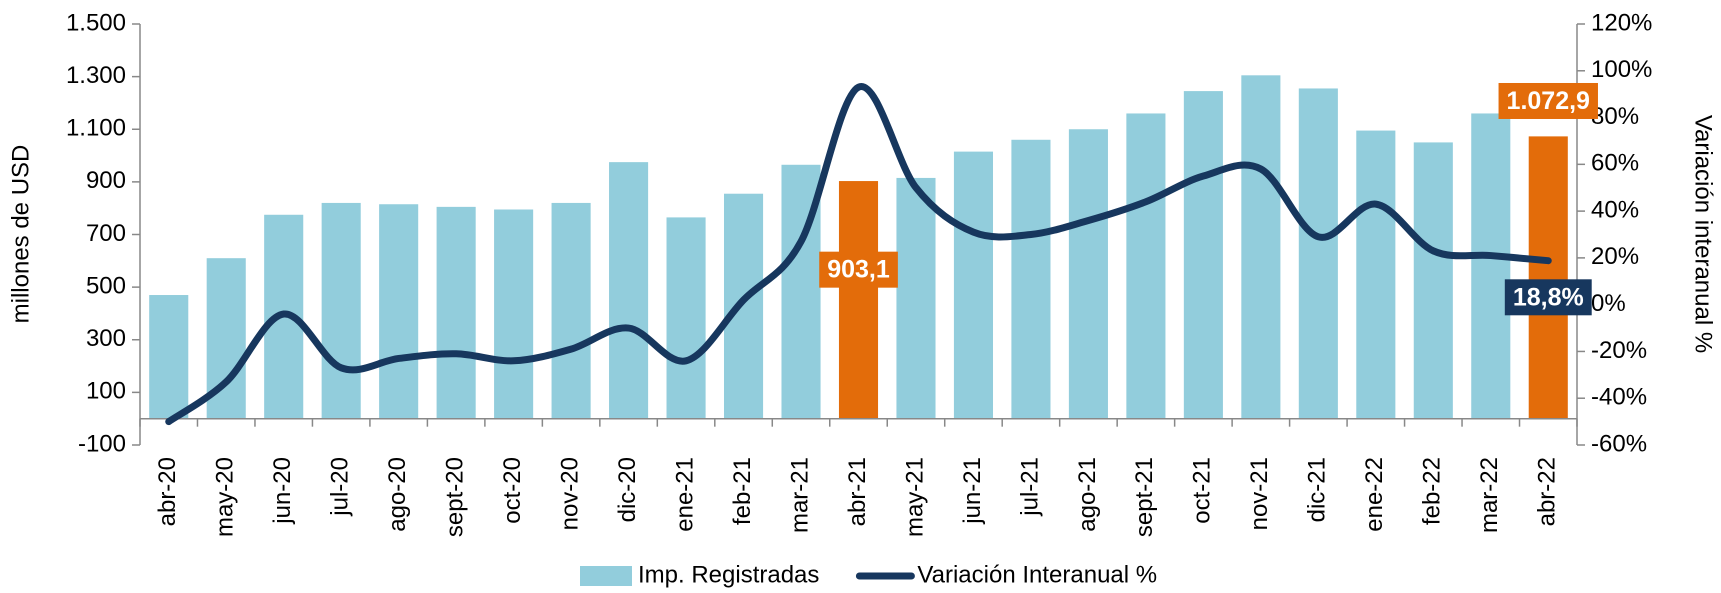  Describe the element at coordinates (1703, 234) in the screenshot. I see `y2-axis-title: Variación interanual %` at that location.